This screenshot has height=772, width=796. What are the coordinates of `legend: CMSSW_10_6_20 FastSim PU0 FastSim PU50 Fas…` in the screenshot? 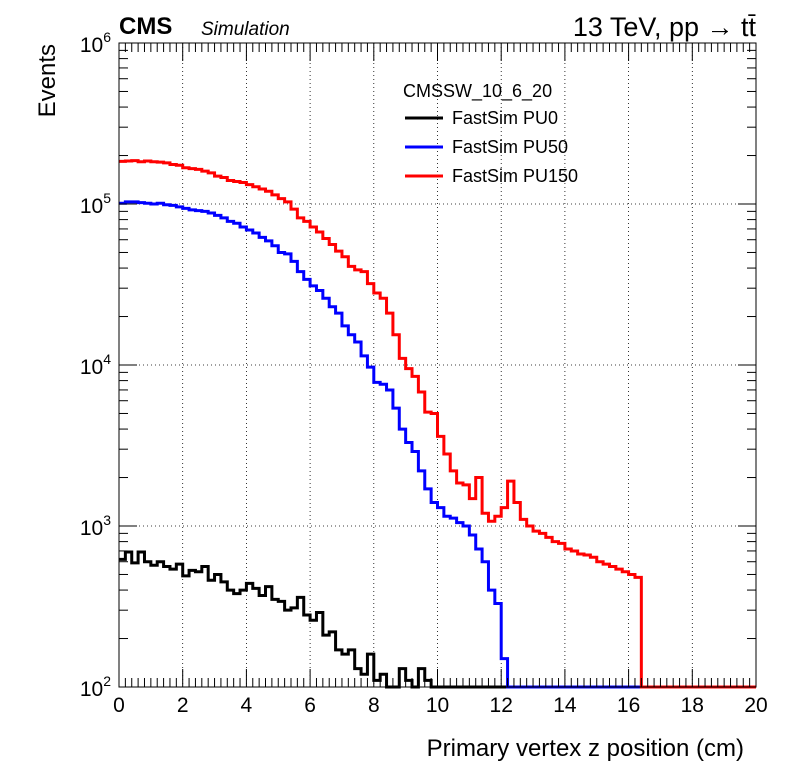 It's located at (490, 133).